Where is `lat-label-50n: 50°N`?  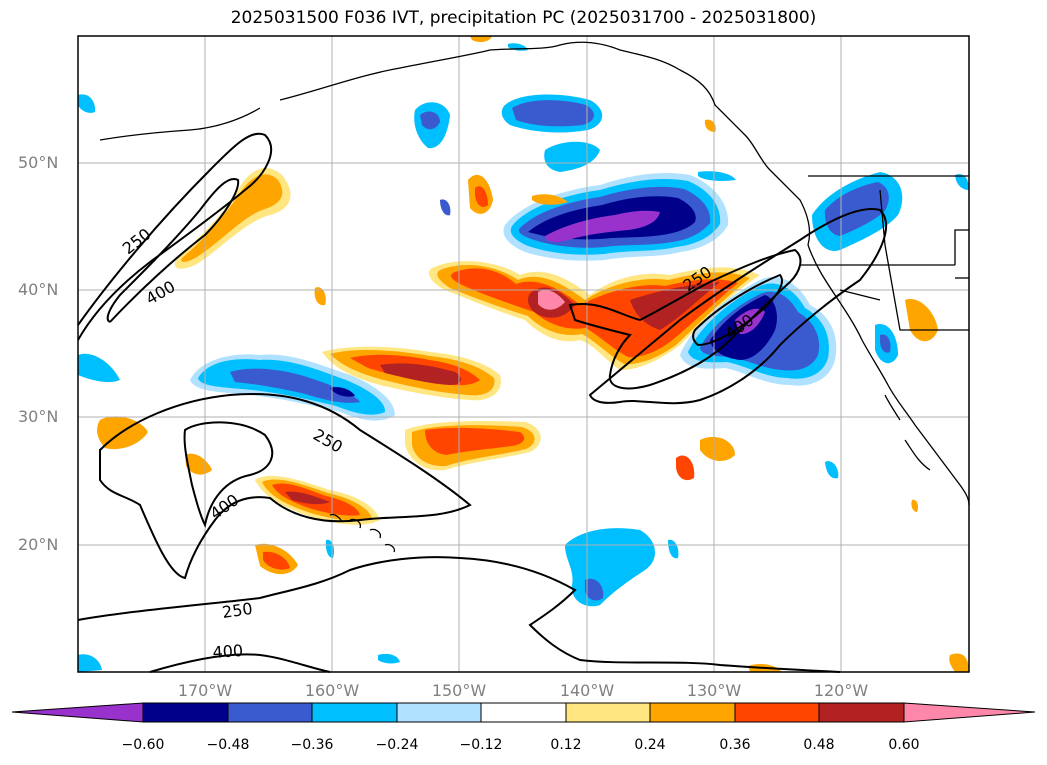 lat-label-50n: 50°N is located at coordinates (38, 162).